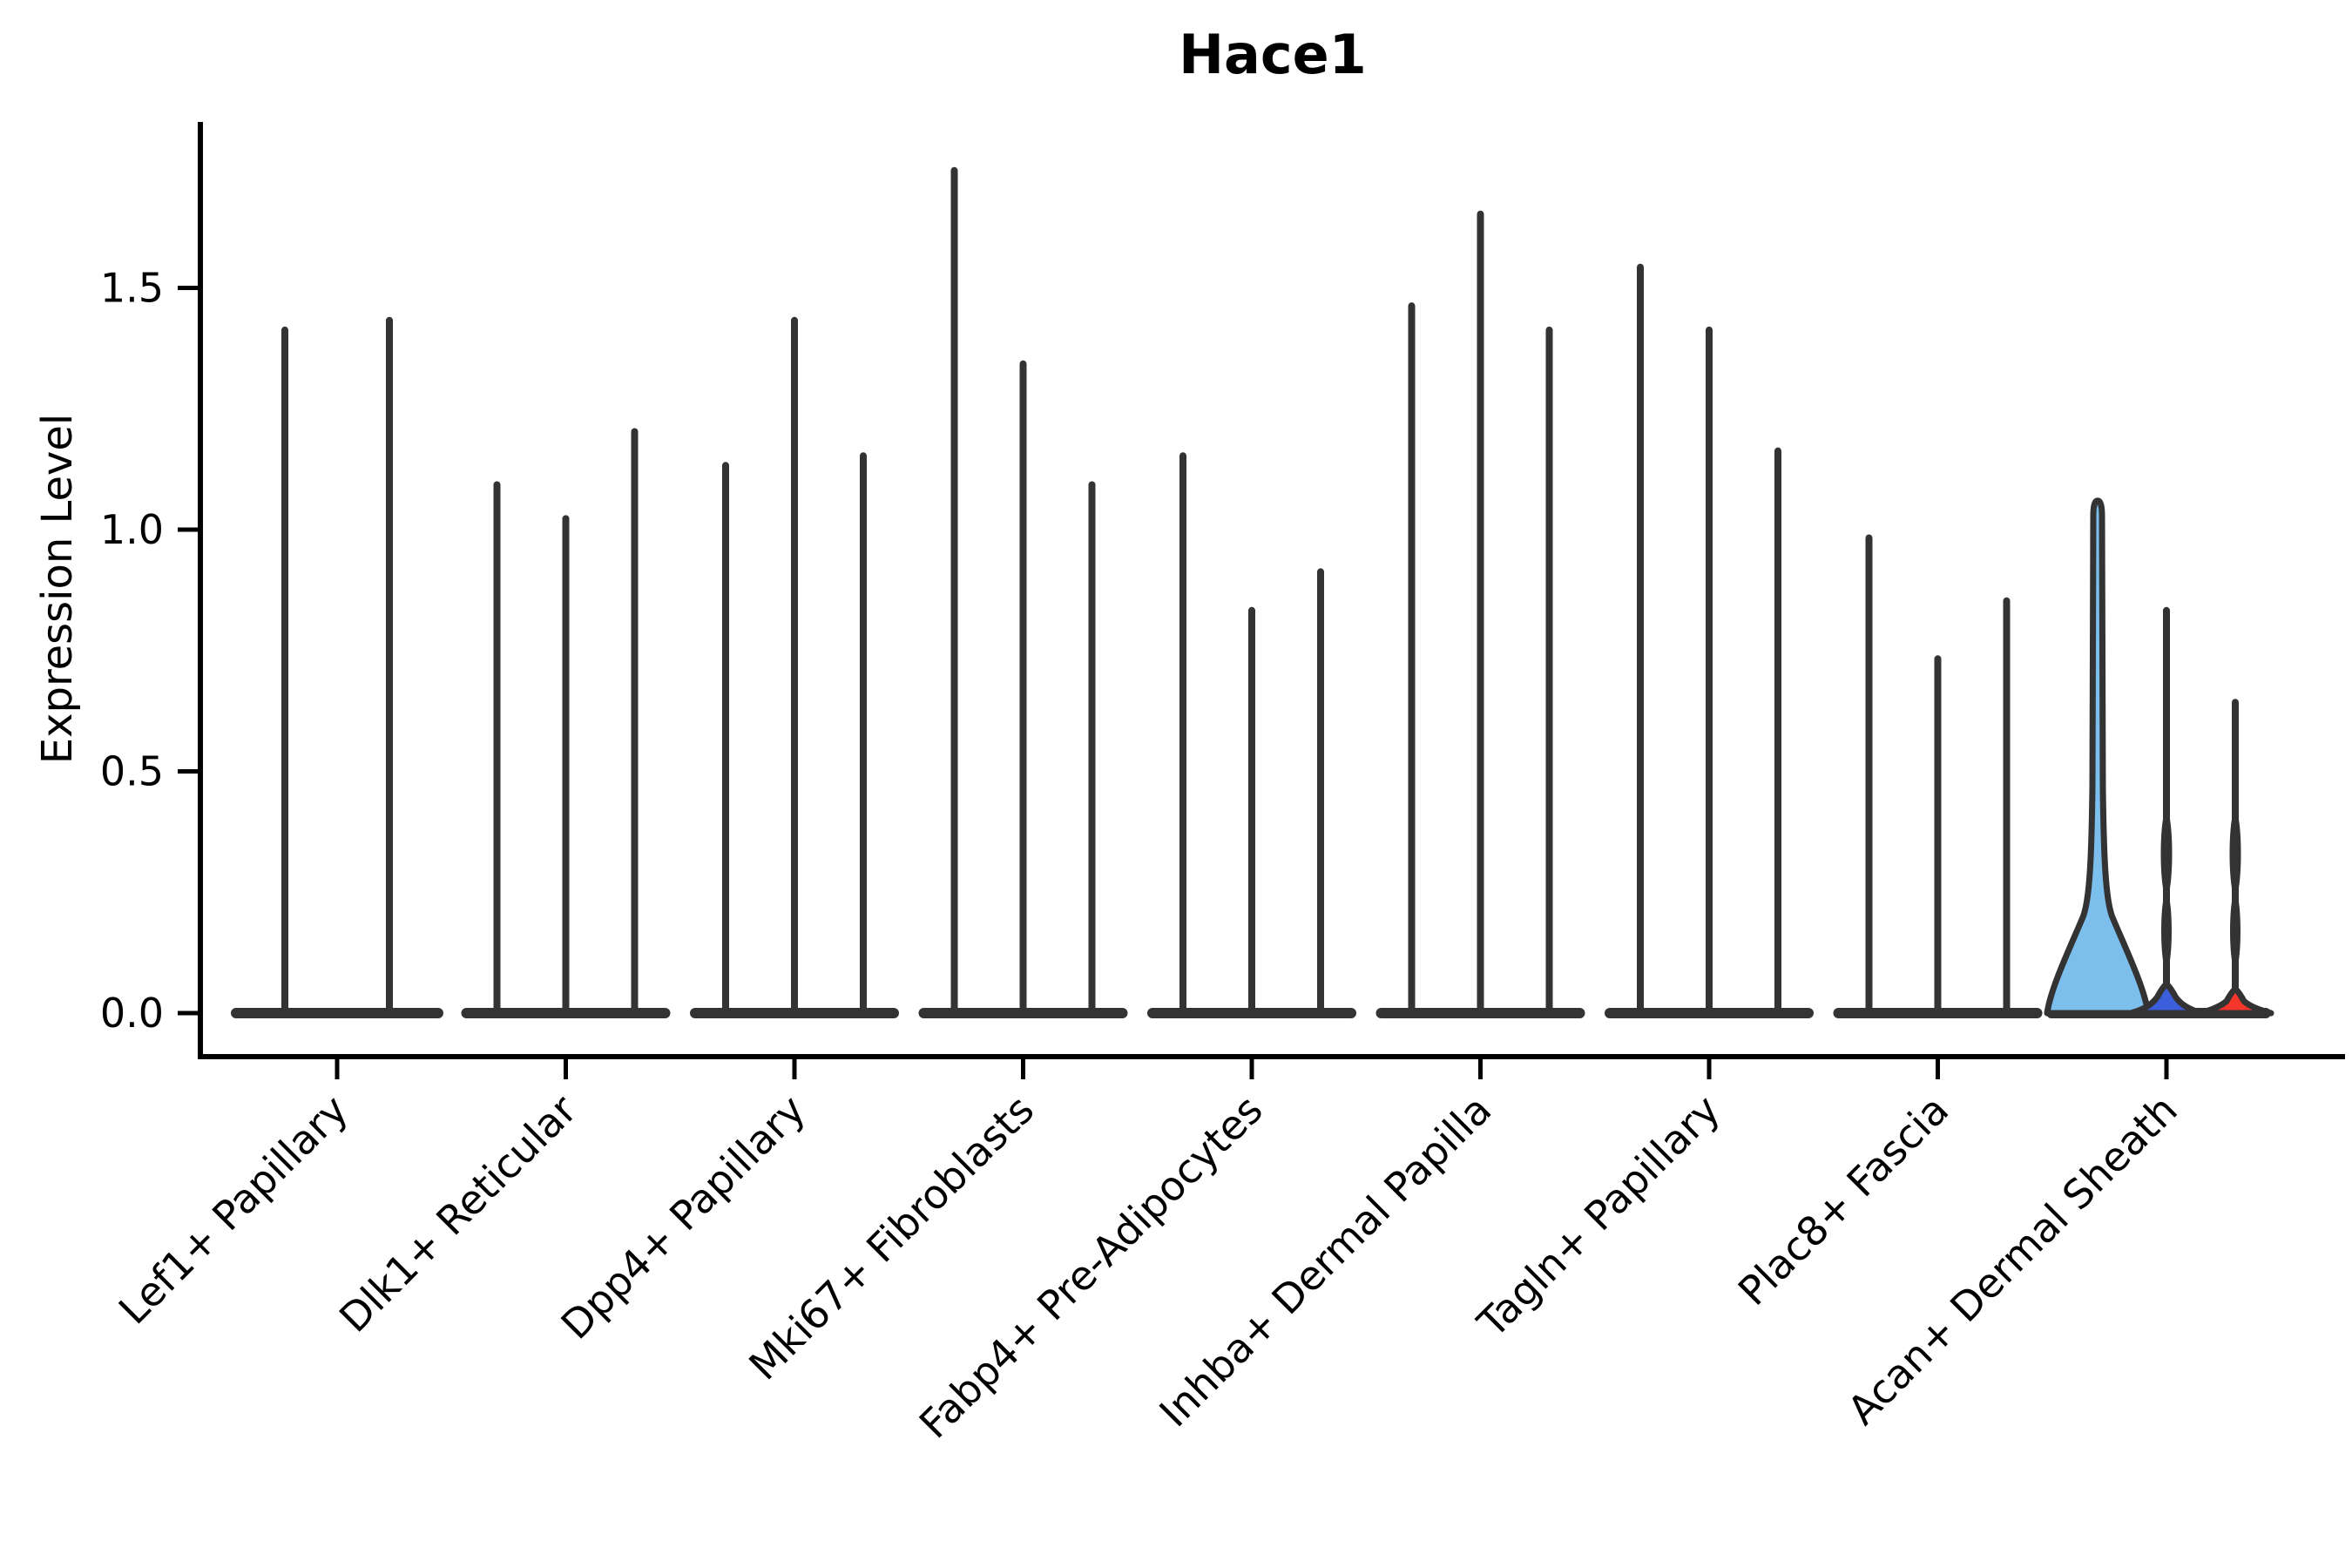 The image size is (2352, 1568). What do you see at coordinates (1273, 54) in the screenshot?
I see `chart-title: Hace1` at bounding box center [1273, 54].